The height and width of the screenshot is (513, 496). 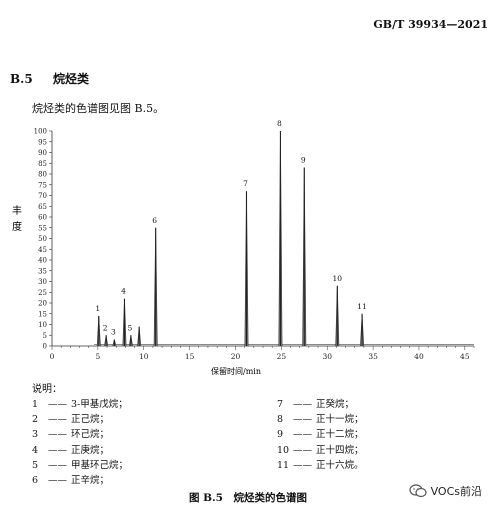 I want to click on y-axis-label-part: 度, so click(x=17, y=226).